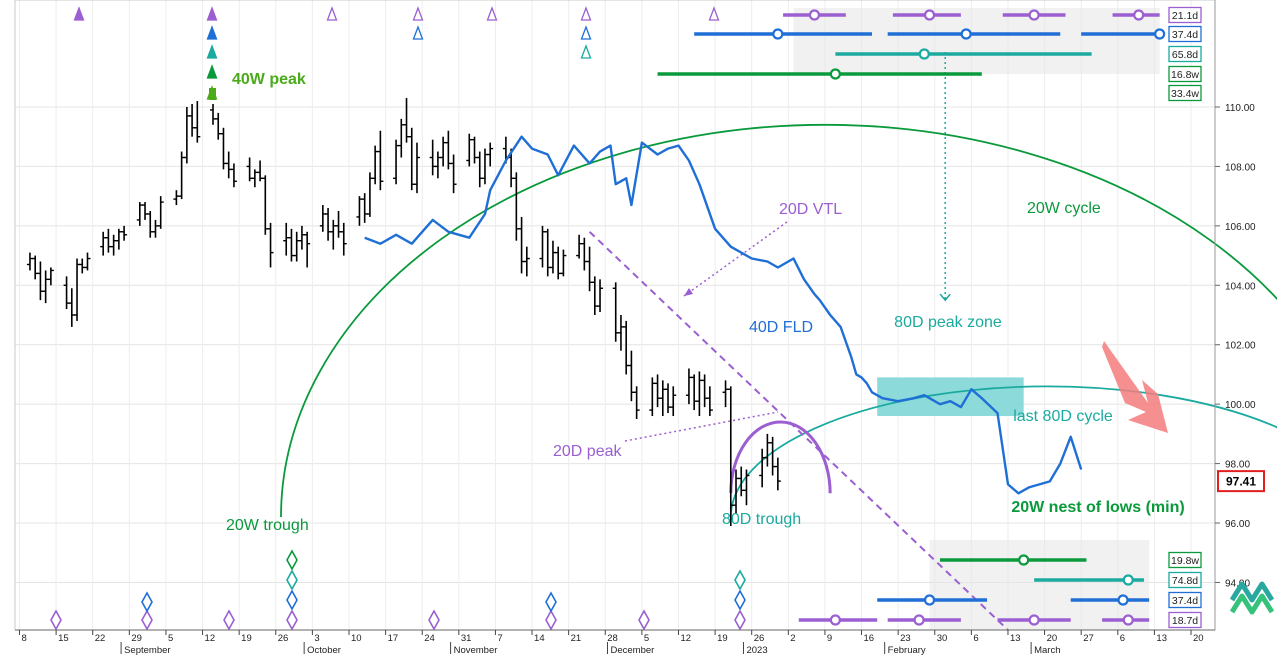  I want to click on annotation-40d-fld: 40D FLD, so click(781, 327).